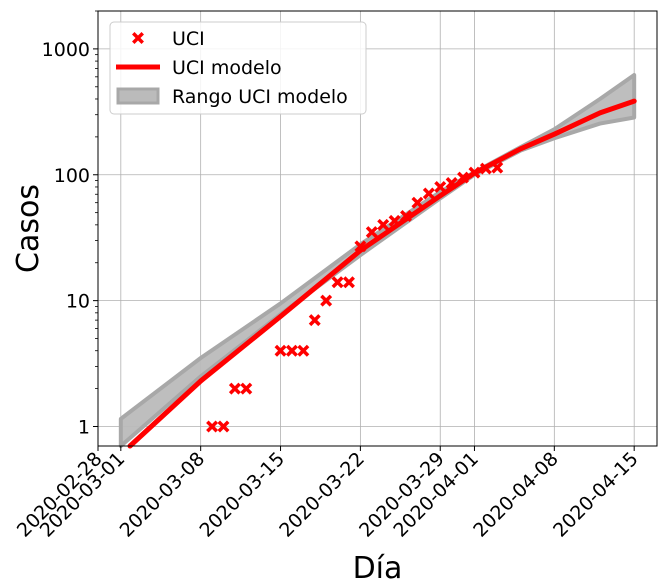  What do you see at coordinates (163, 495) in the screenshot?
I see `x-tick-label: 2020-03-08` at bounding box center [163, 495].